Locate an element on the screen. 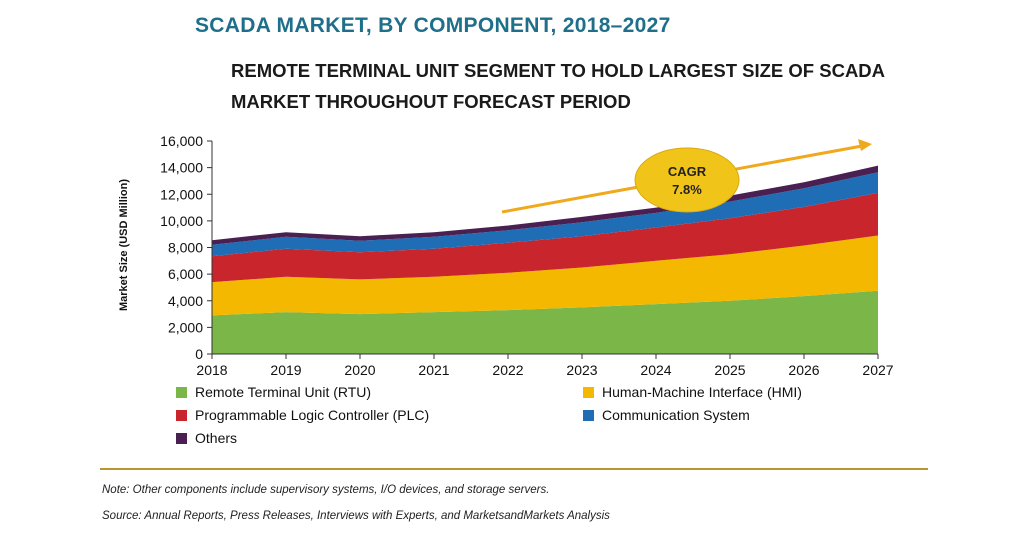  legend-label-plc: Programmable Logic Controller (PLC) is located at coordinates (312, 415).